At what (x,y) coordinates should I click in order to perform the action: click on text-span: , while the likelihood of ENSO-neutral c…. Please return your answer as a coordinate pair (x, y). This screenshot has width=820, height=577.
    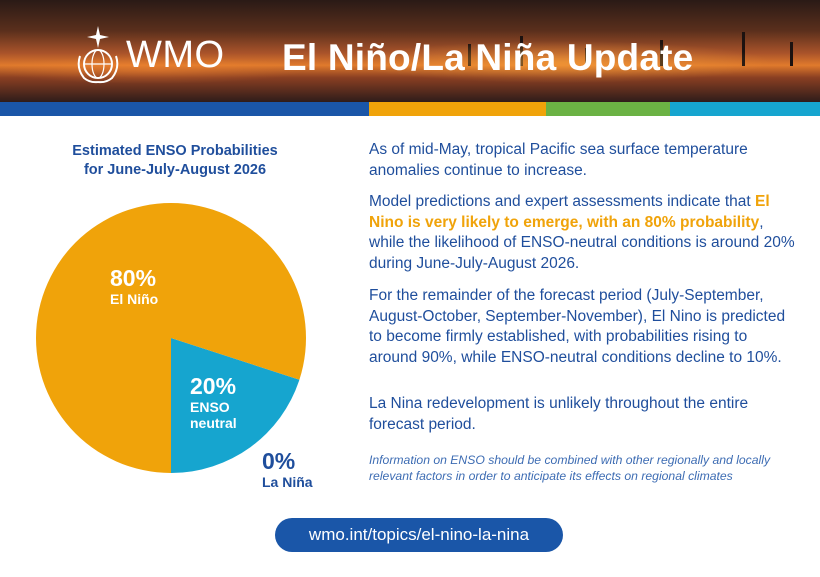
    Looking at the image, I should click on (582, 242).